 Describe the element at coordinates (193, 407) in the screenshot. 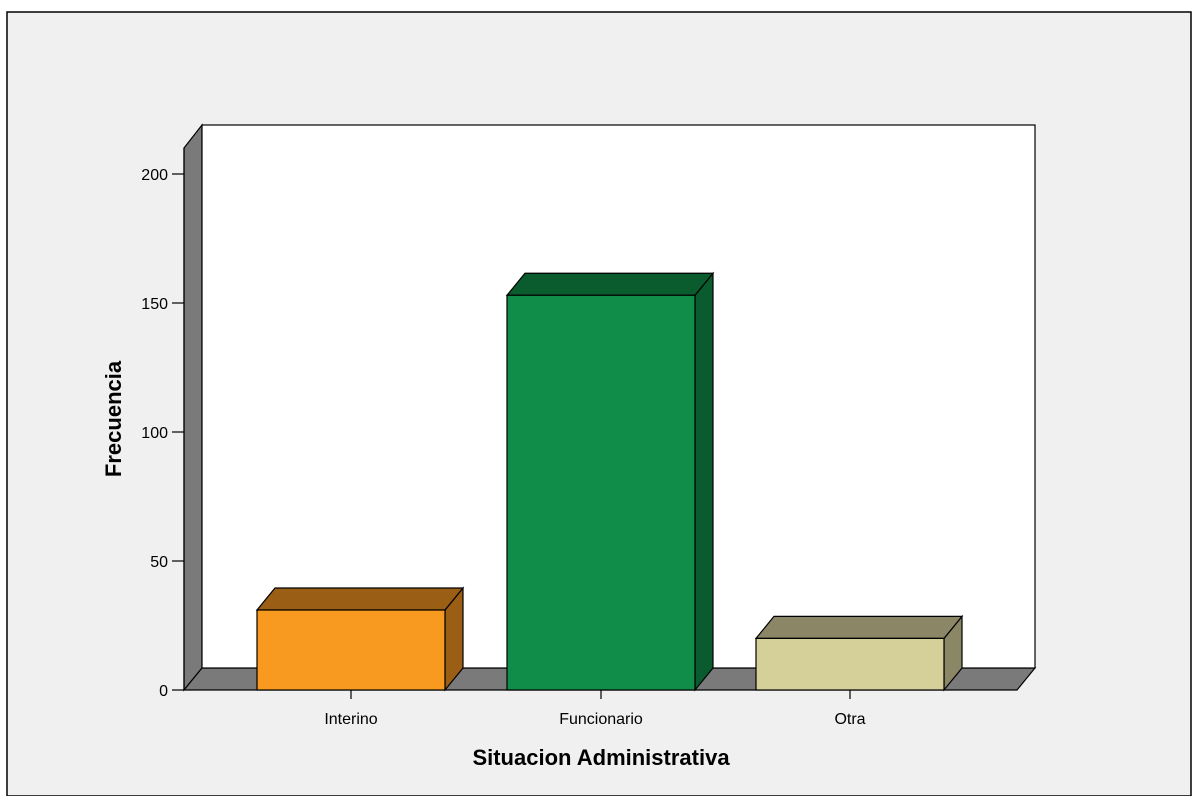

I see `left-wall` at that location.